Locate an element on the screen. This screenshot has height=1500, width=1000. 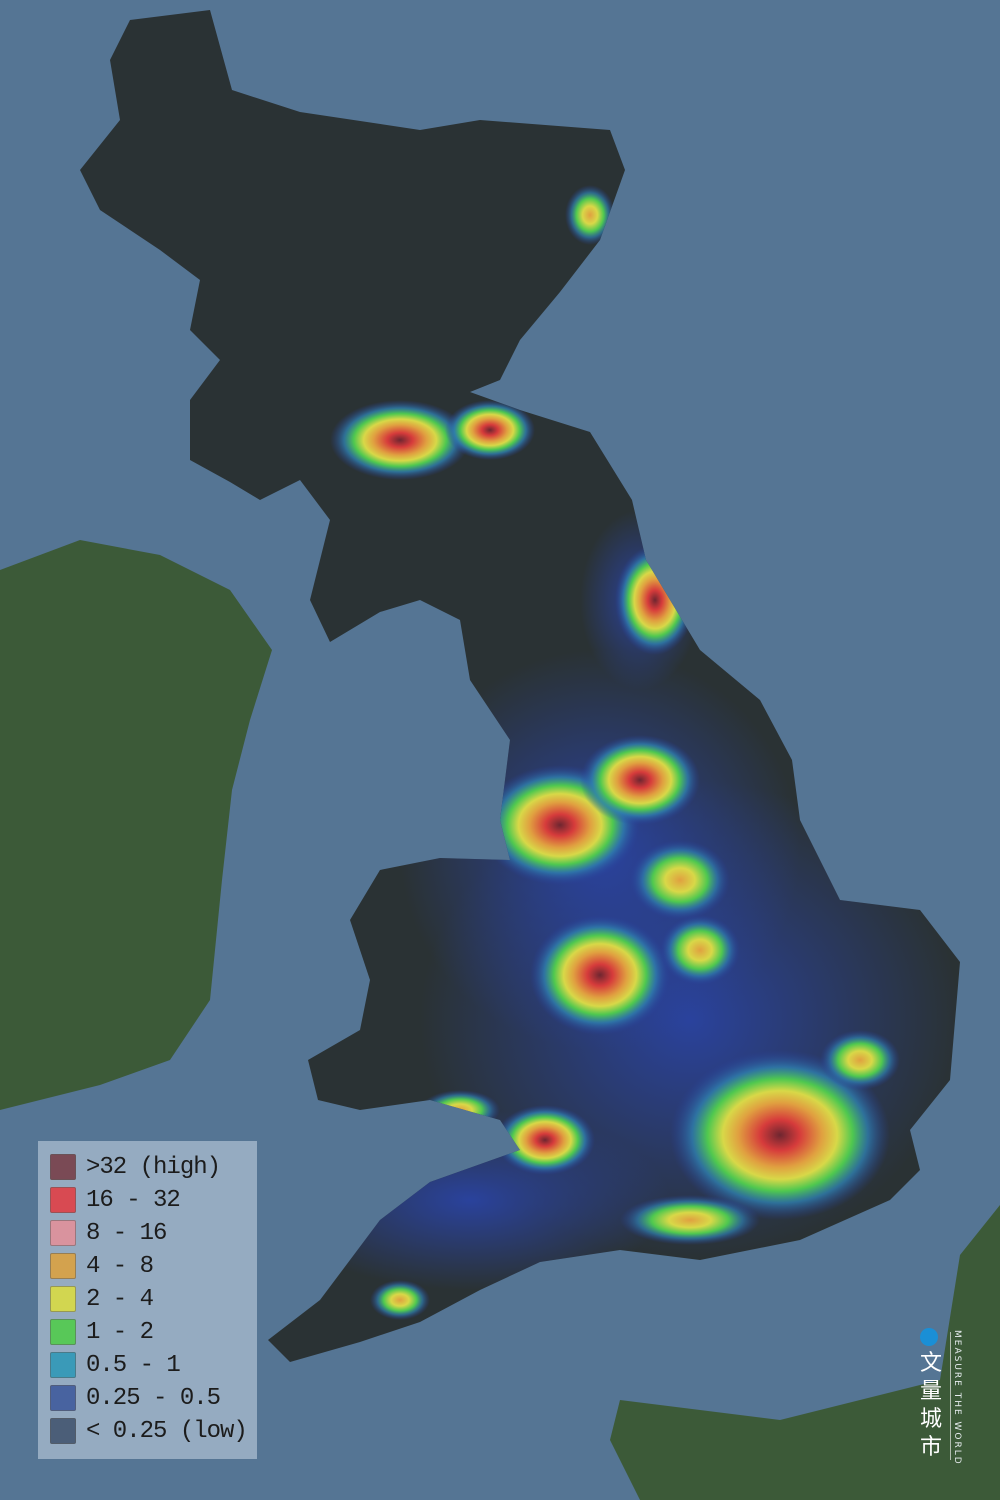
legend-item: 0.25 - 0.5 is located at coordinates (135, 1398).